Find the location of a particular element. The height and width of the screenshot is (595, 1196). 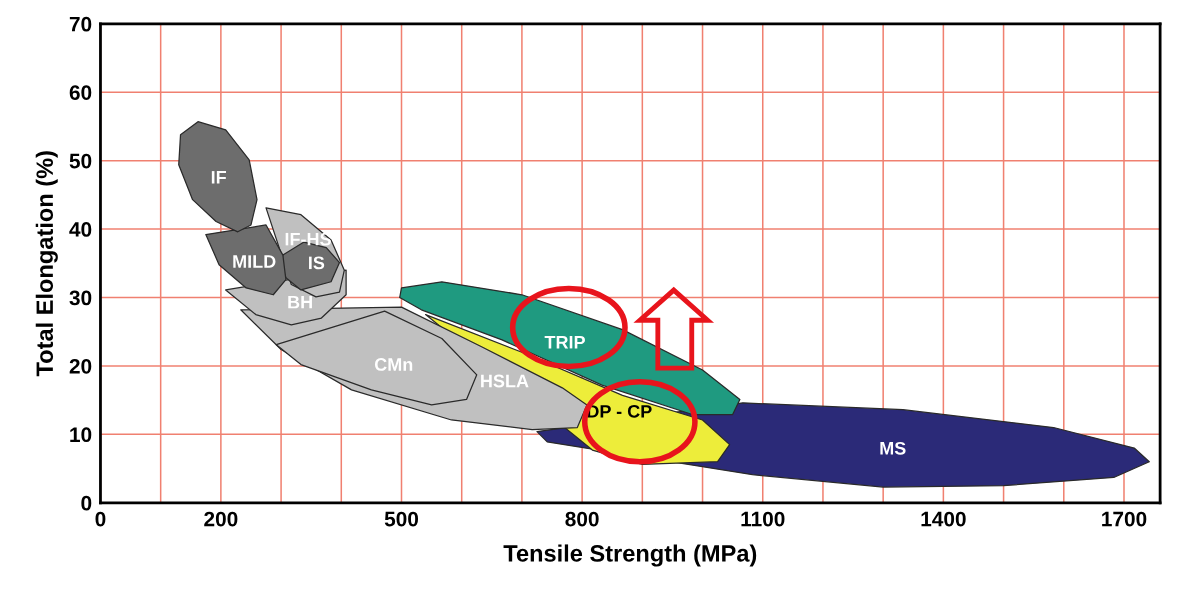

y-tick-label: 70 is located at coordinates (80, 24).